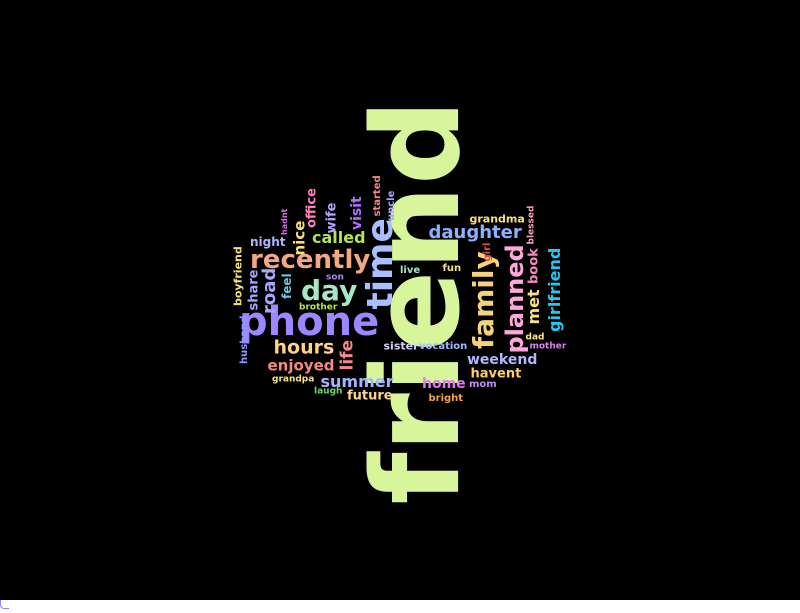  Describe the element at coordinates (284, 221) in the screenshot. I see `word-hadnt: hadnt` at that location.